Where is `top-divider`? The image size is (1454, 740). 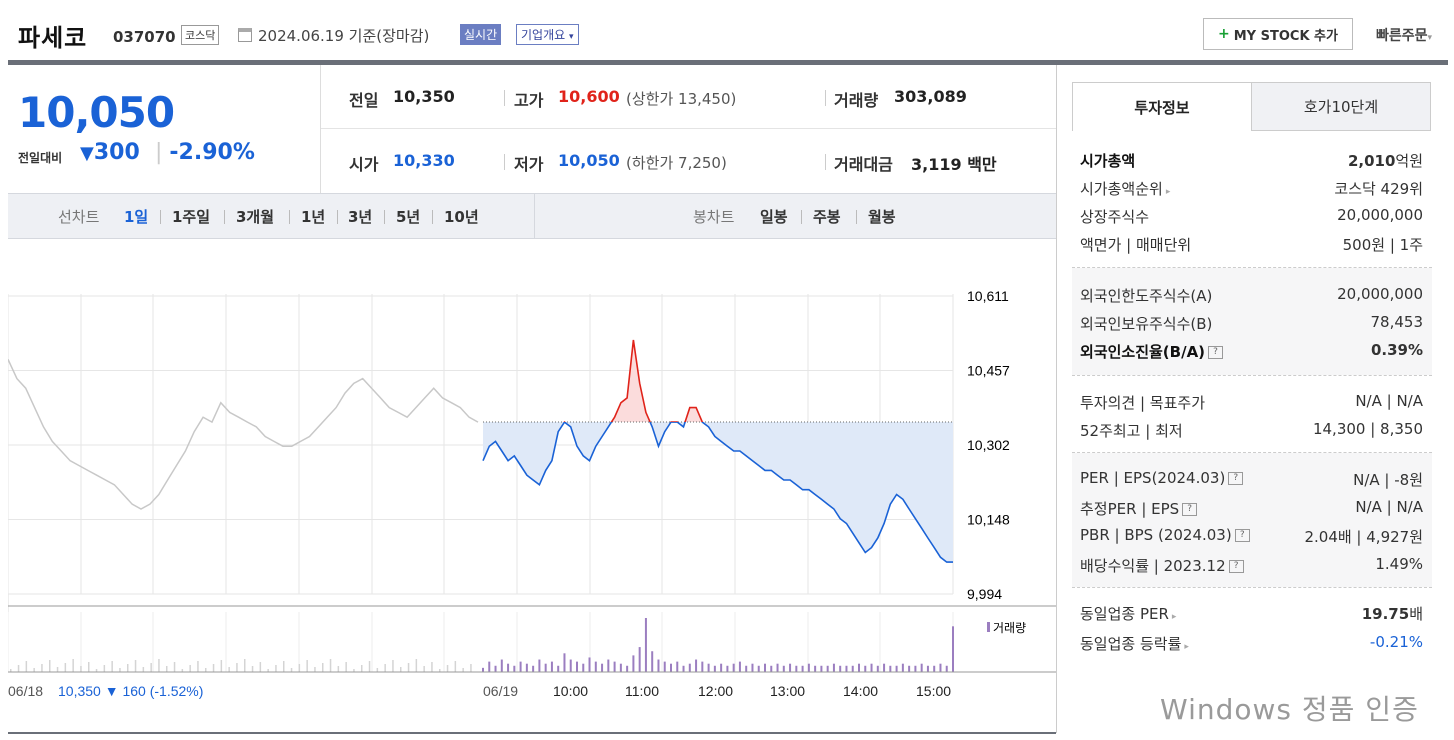
top-divider is located at coordinates (728, 62).